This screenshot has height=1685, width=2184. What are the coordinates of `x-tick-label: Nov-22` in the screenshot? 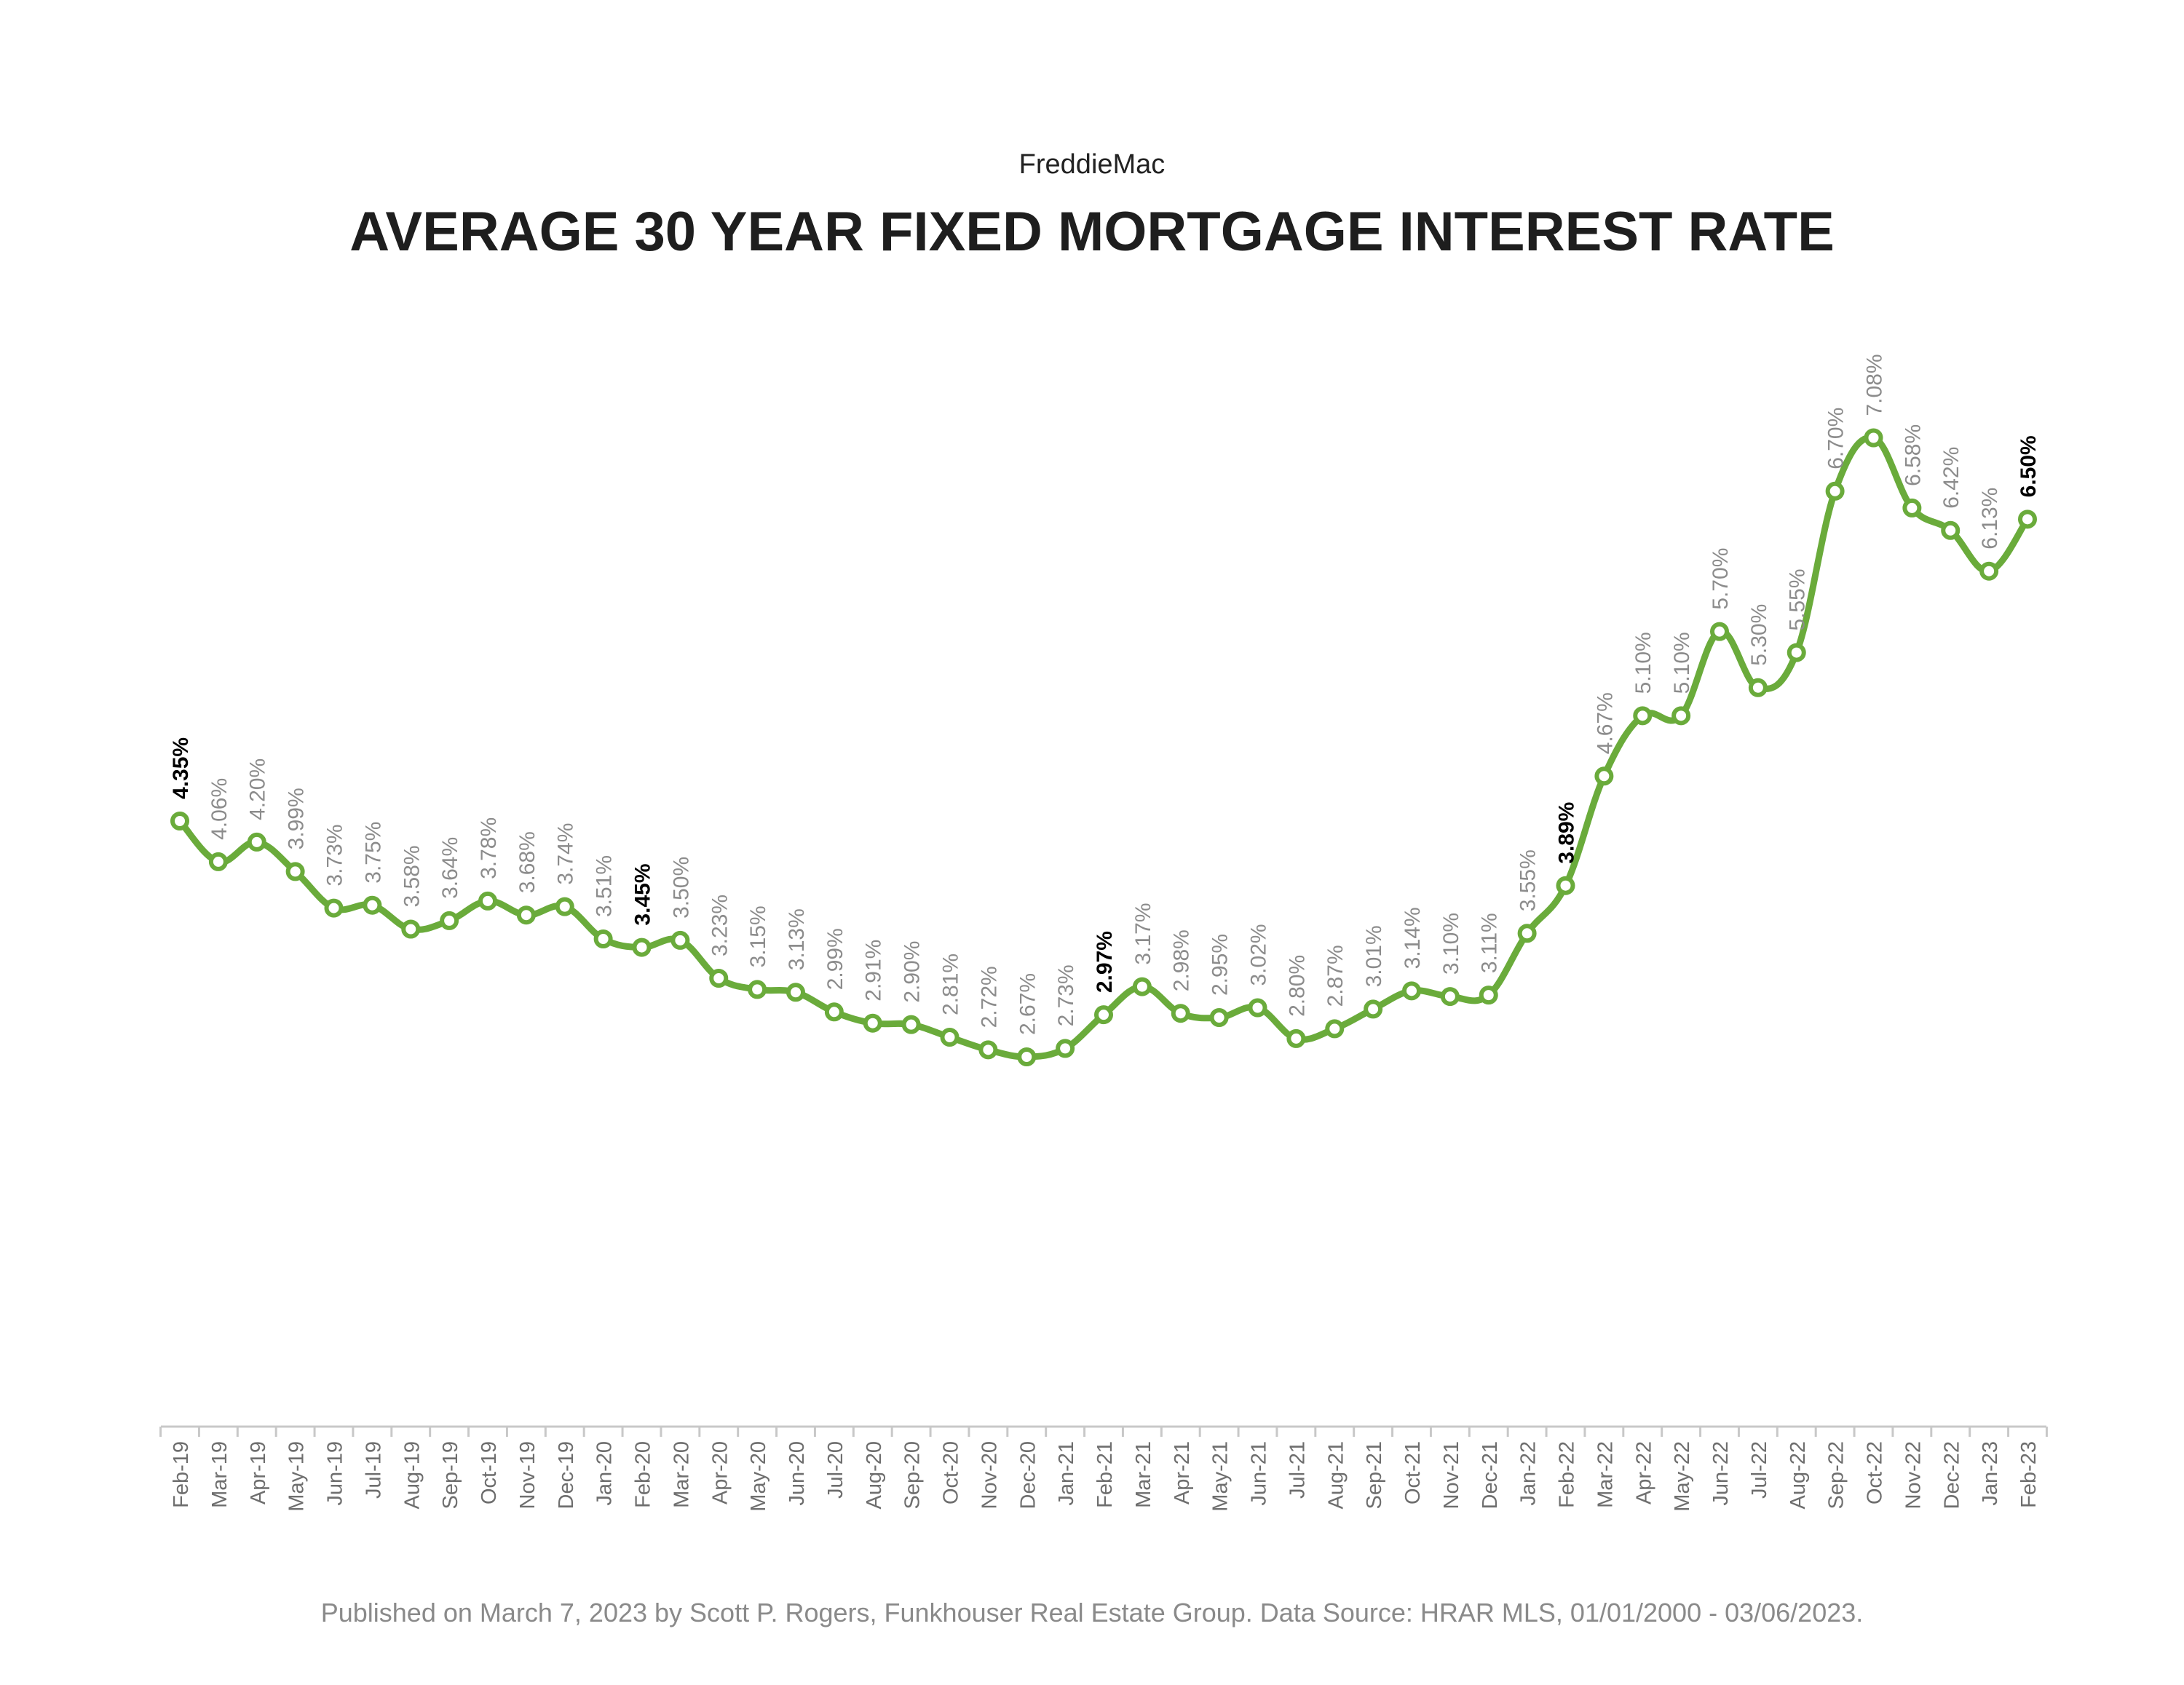 It's located at (1913, 1475).